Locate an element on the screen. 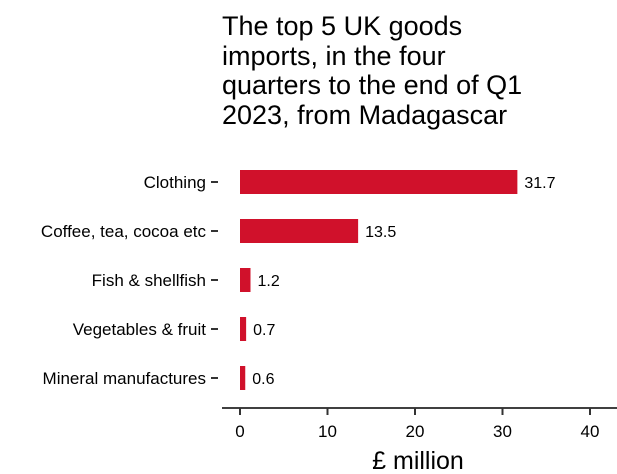 The image size is (617, 474). data-label: 31.7 is located at coordinates (539, 183).